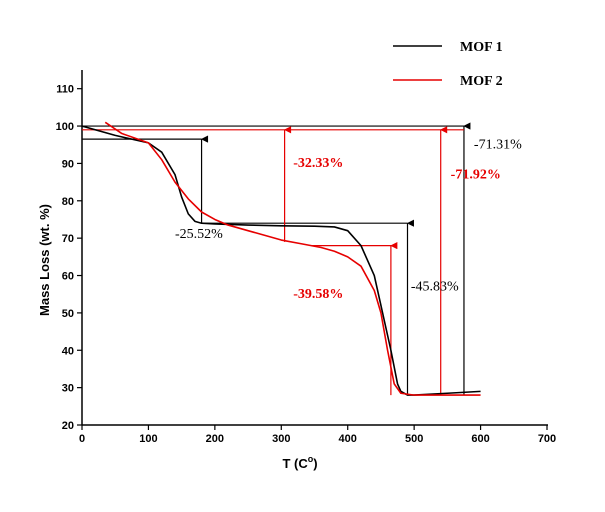  I want to click on y-tick-label: 40, so click(68, 351).